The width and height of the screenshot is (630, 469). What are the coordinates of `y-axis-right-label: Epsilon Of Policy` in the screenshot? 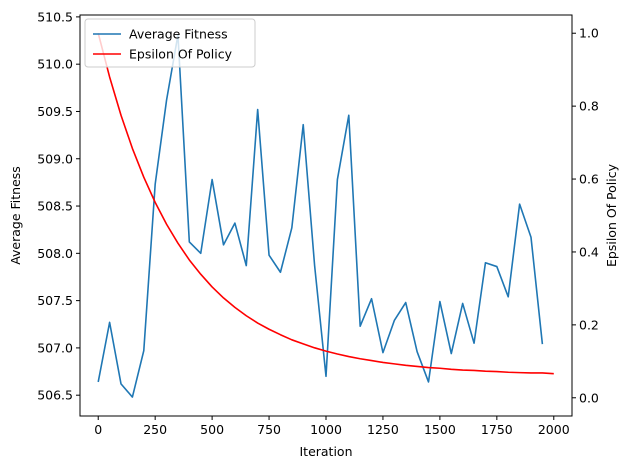 It's located at (611, 215).